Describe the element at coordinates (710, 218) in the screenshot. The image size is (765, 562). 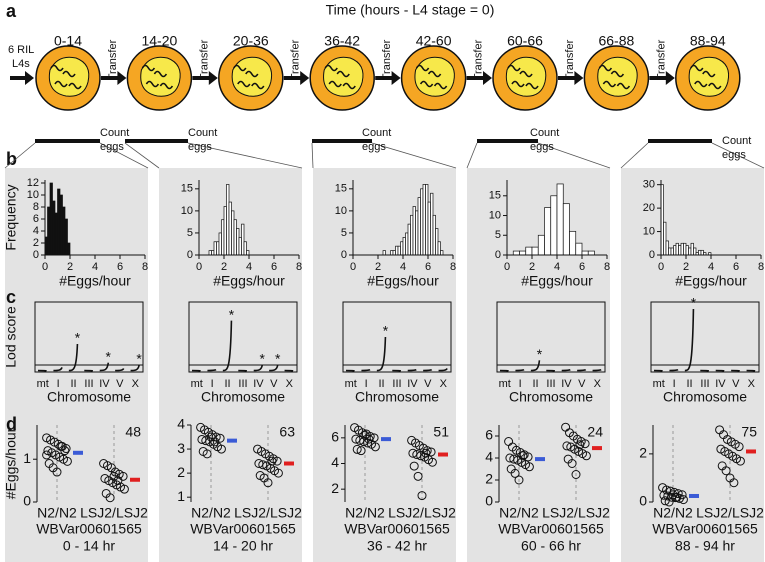
I see `axes` at that location.